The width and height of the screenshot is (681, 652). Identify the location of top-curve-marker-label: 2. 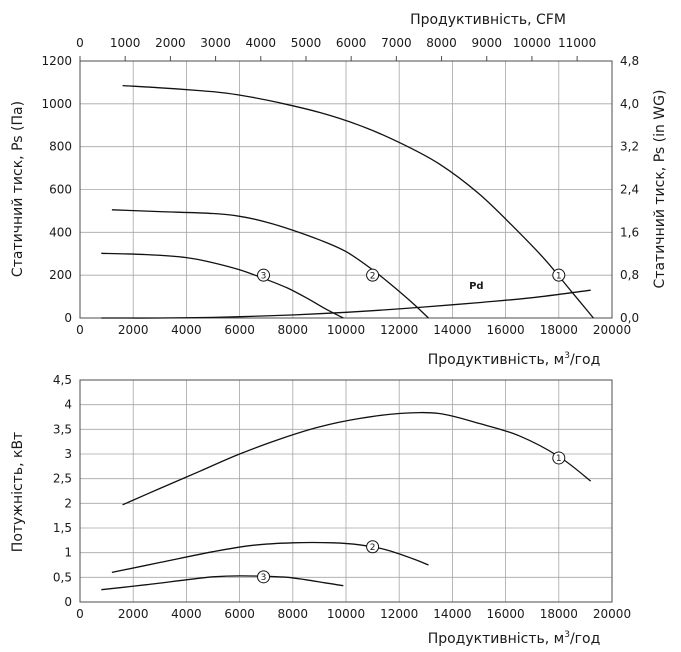
(373, 276).